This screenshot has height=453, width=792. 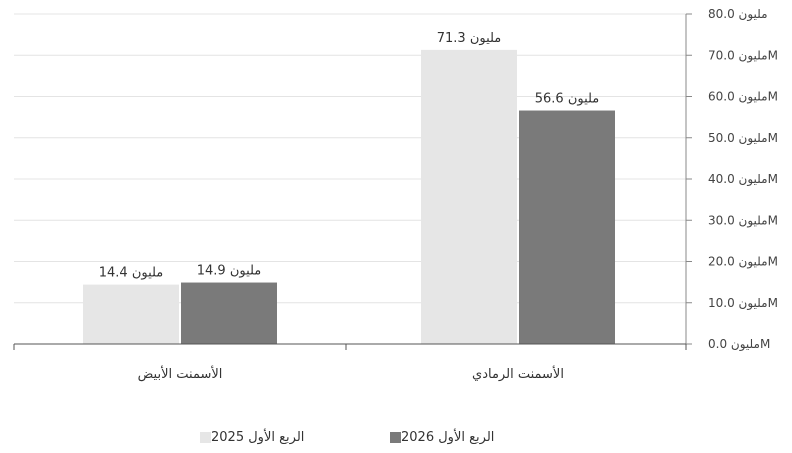 I want to click on y-tick-label: مليون 20.0M, so click(x=743, y=262).